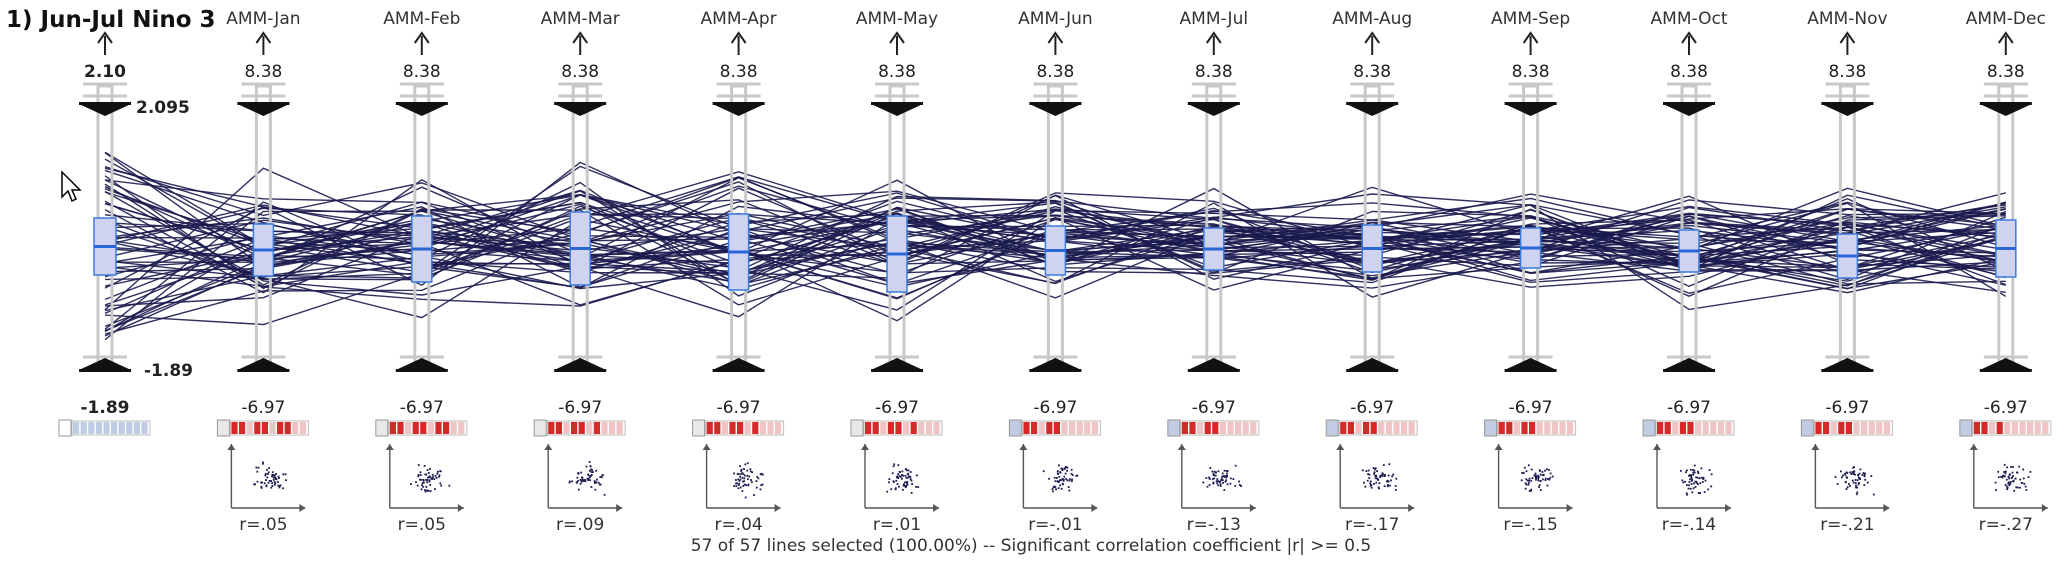 Image resolution: width=2062 pixels, height=570 pixels. What do you see at coordinates (1372, 19) in the screenshot?
I see `axis-label: AMM-Aug` at bounding box center [1372, 19].